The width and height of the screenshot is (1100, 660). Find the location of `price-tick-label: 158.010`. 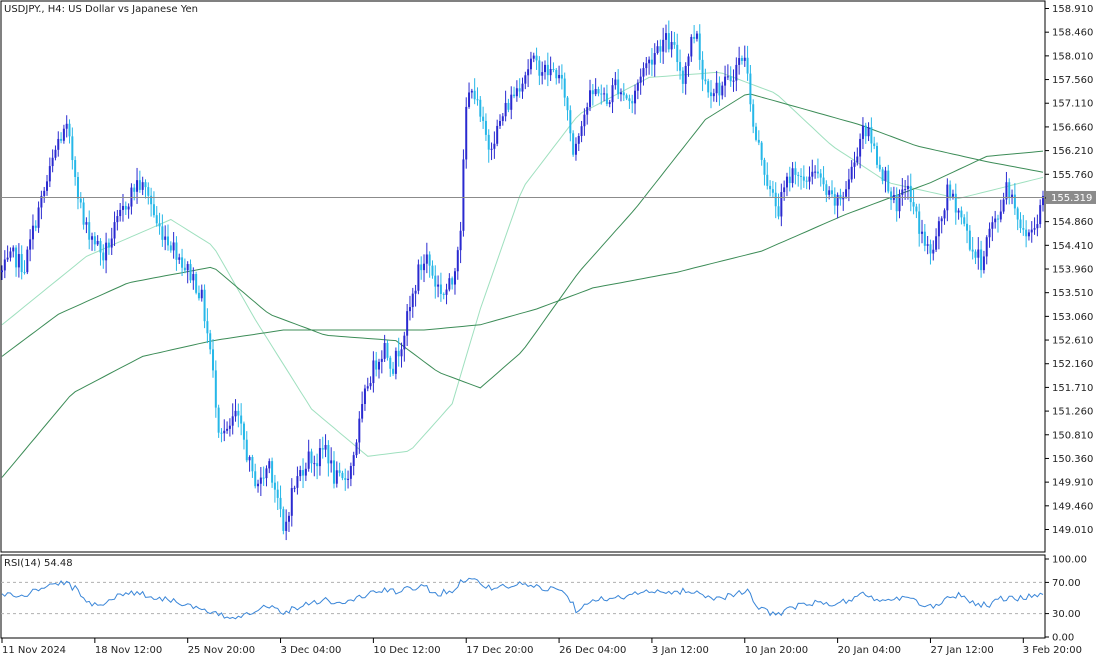

price-tick-label: 158.010 is located at coordinates (1072, 56).